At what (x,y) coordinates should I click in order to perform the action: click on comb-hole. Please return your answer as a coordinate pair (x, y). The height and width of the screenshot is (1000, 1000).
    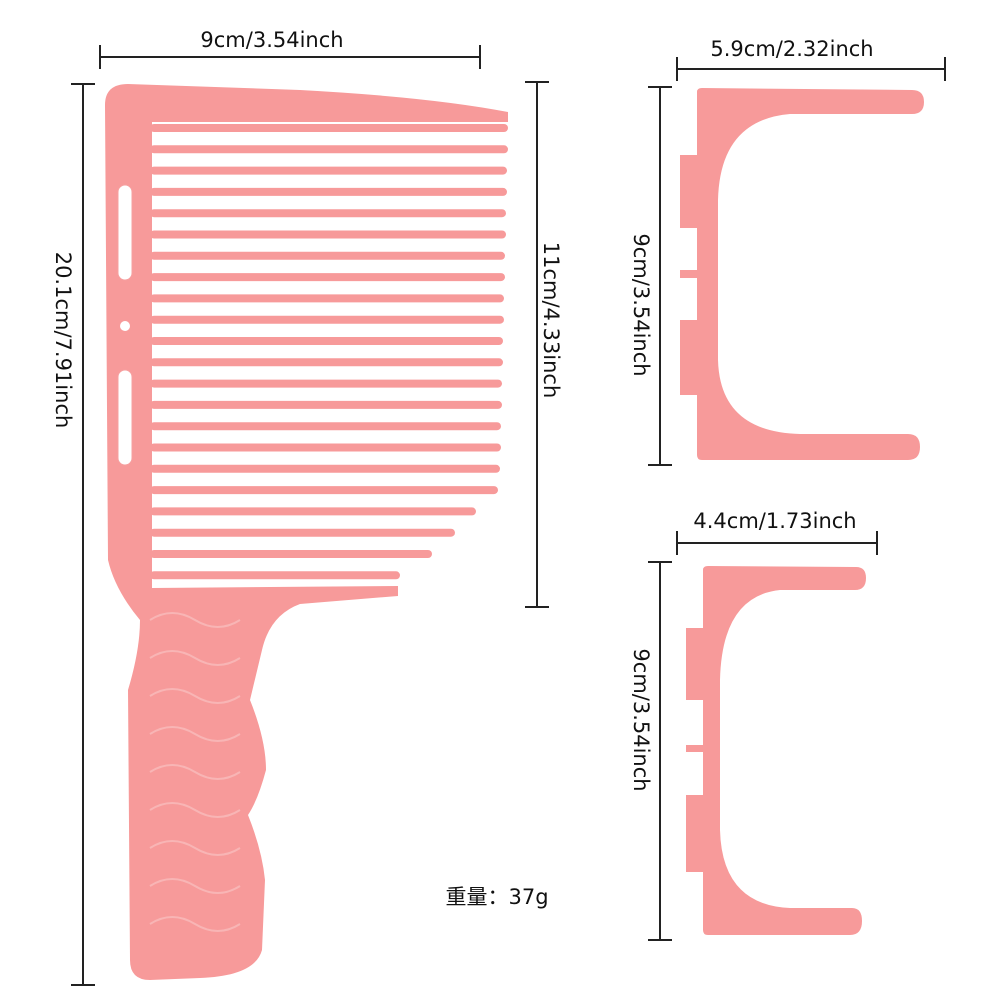
    Looking at the image, I should click on (125, 326).